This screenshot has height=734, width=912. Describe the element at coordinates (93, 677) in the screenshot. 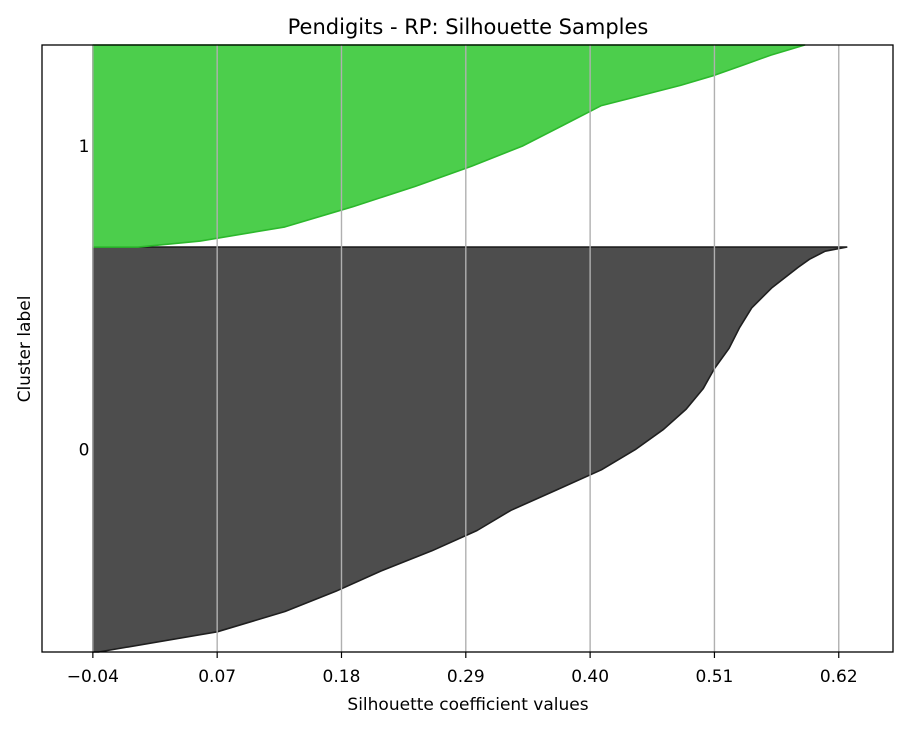

I see `x-tick-label: −0.04` at that location.